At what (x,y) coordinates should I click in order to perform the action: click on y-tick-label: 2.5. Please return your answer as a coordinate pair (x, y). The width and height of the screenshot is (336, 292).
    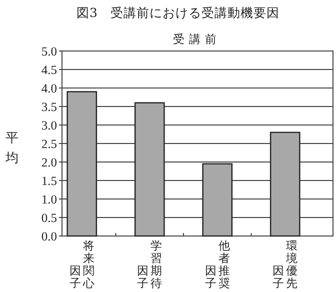
    Looking at the image, I should click on (49, 144).